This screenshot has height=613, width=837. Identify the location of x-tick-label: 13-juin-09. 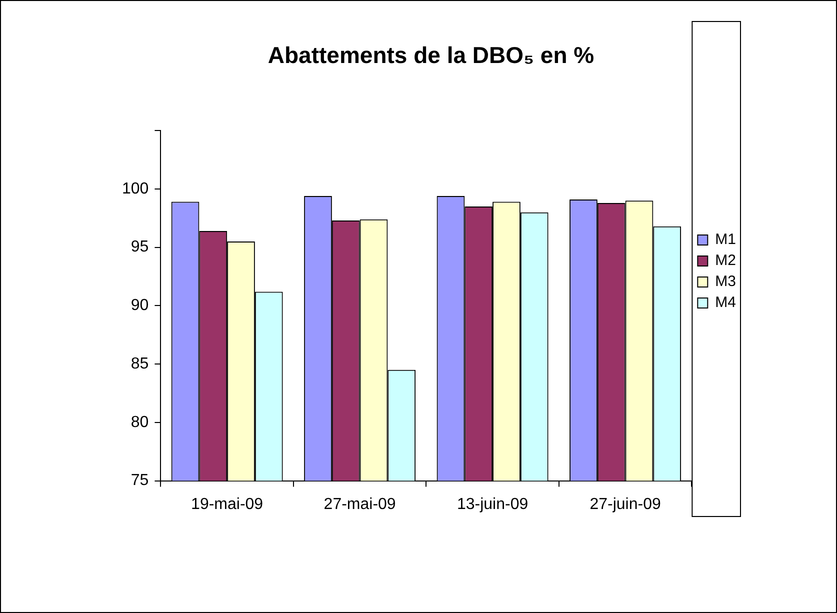
(492, 504).